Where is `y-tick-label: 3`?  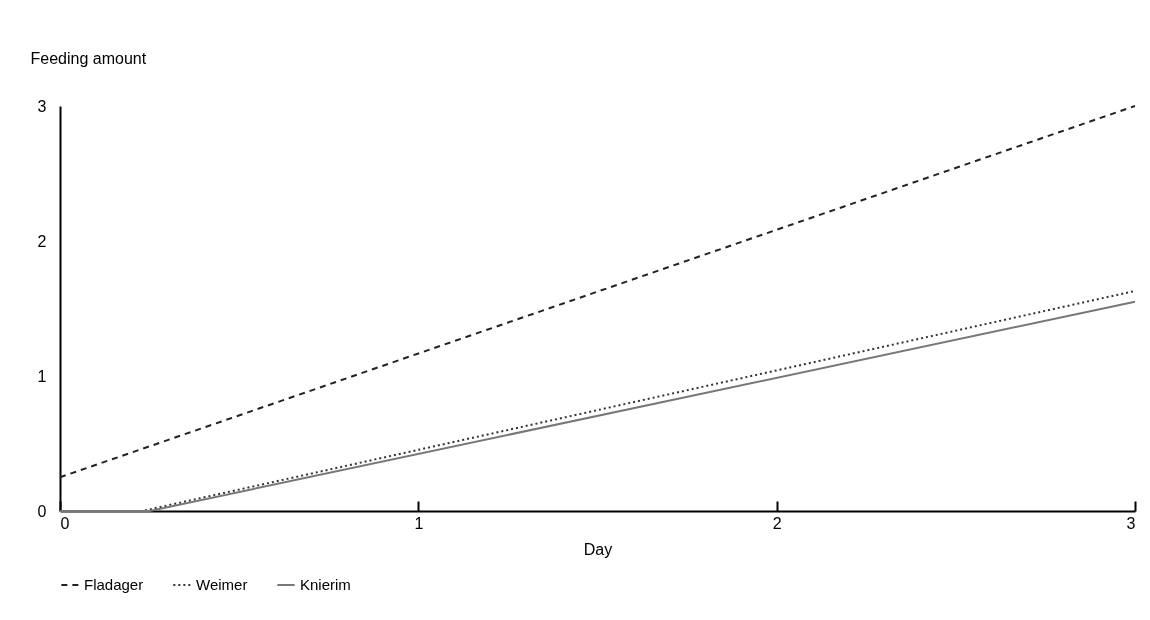
y-tick-label: 3 is located at coordinates (42, 106).